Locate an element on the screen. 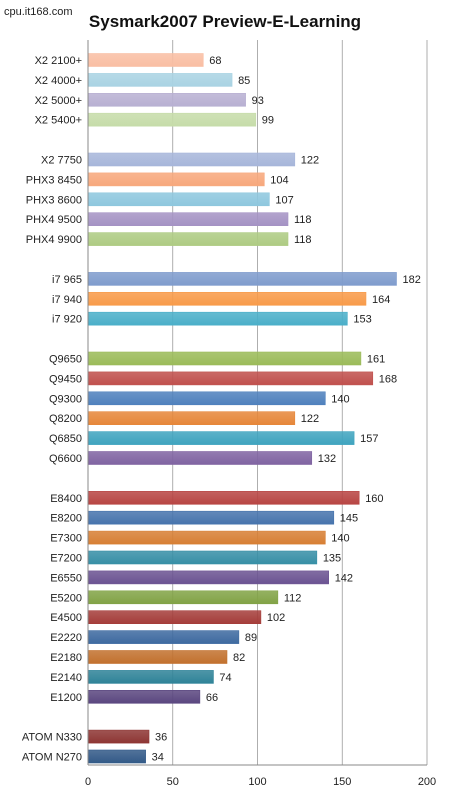 The height and width of the screenshot is (805, 450). category-label: E2140 is located at coordinates (66, 678).